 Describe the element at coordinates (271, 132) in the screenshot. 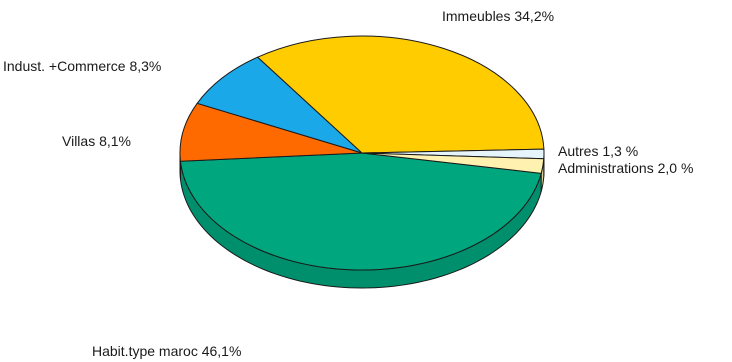

I see `slice-villas` at that location.